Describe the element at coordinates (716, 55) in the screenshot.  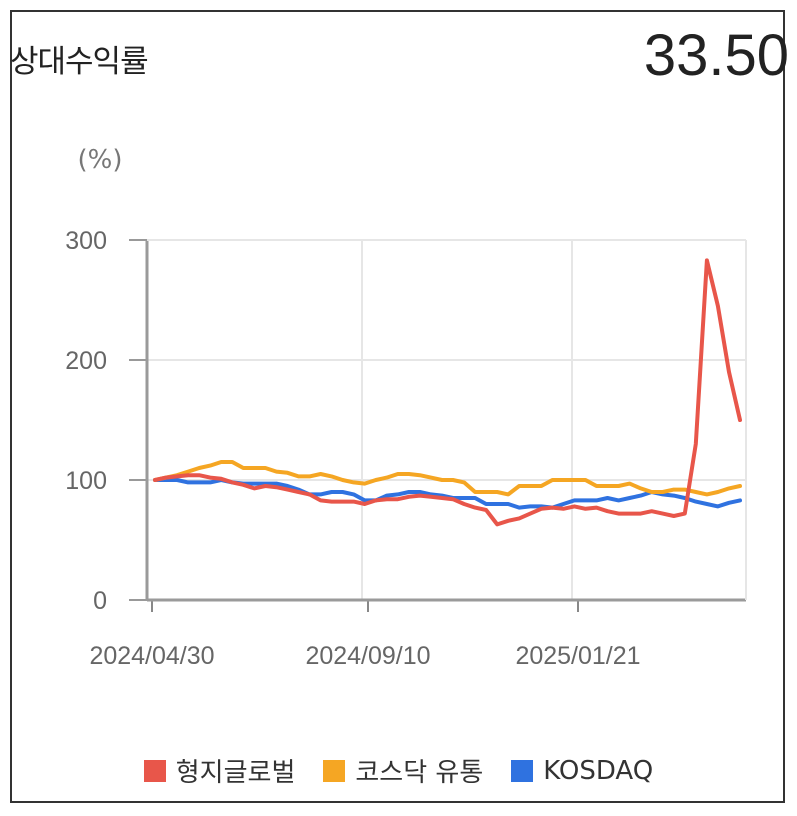
I see `relative-return-value: 33.50` at that location.